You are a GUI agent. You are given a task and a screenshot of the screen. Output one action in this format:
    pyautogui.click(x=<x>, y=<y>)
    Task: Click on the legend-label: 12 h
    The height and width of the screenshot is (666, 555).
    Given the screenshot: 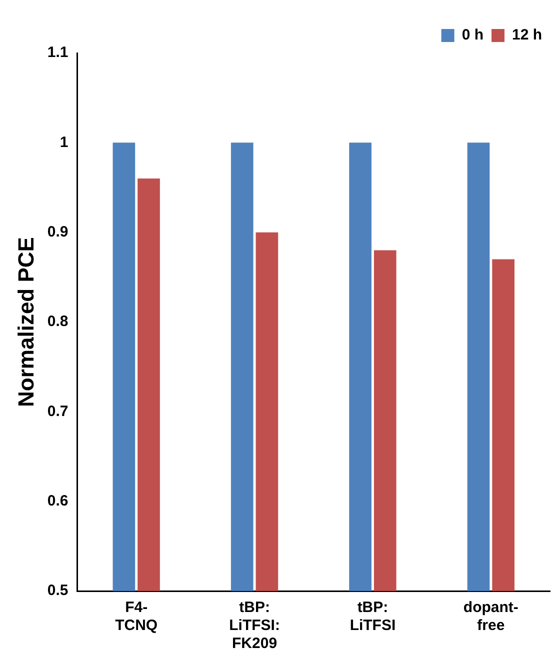 What is the action you would take?
    pyautogui.click(x=527, y=35)
    